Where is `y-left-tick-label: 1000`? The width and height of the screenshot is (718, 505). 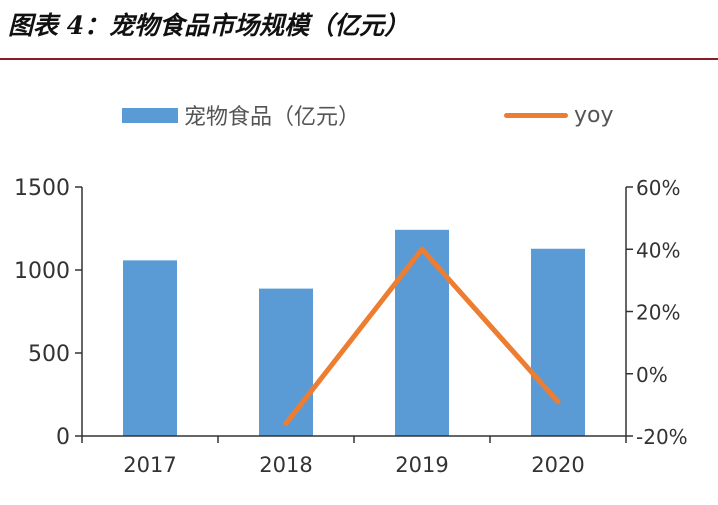 y-left-tick-label: 1000 is located at coordinates (42, 271).